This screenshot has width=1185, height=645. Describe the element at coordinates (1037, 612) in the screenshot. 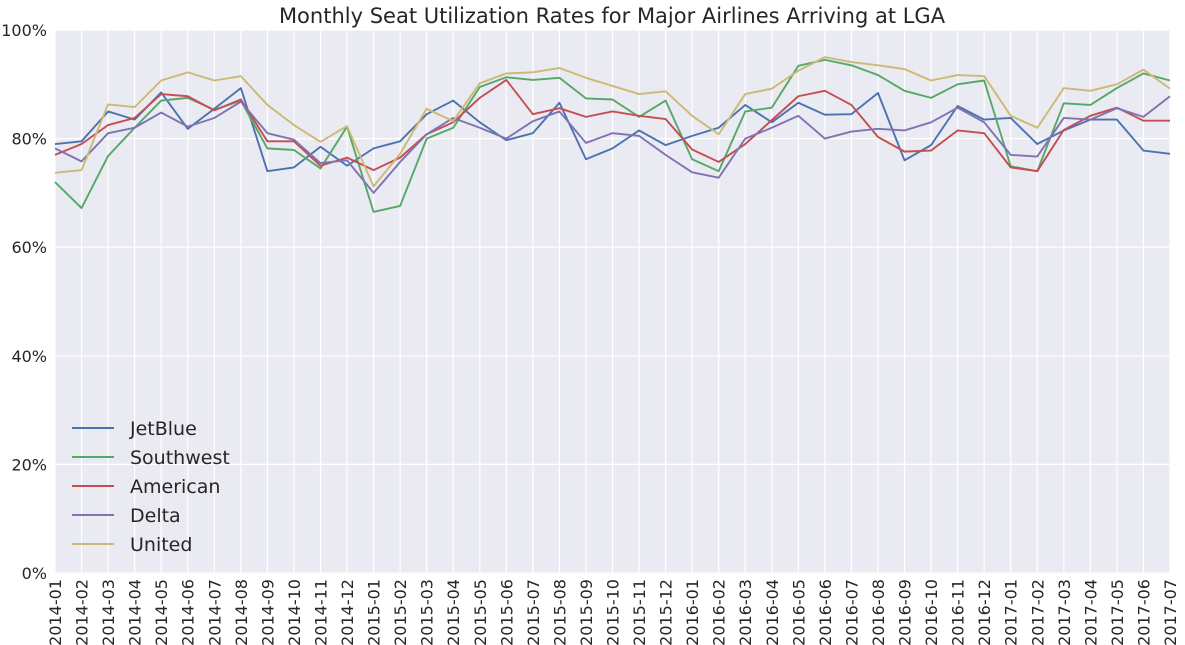

I see `x-tick-label: 2017-02` at that location.